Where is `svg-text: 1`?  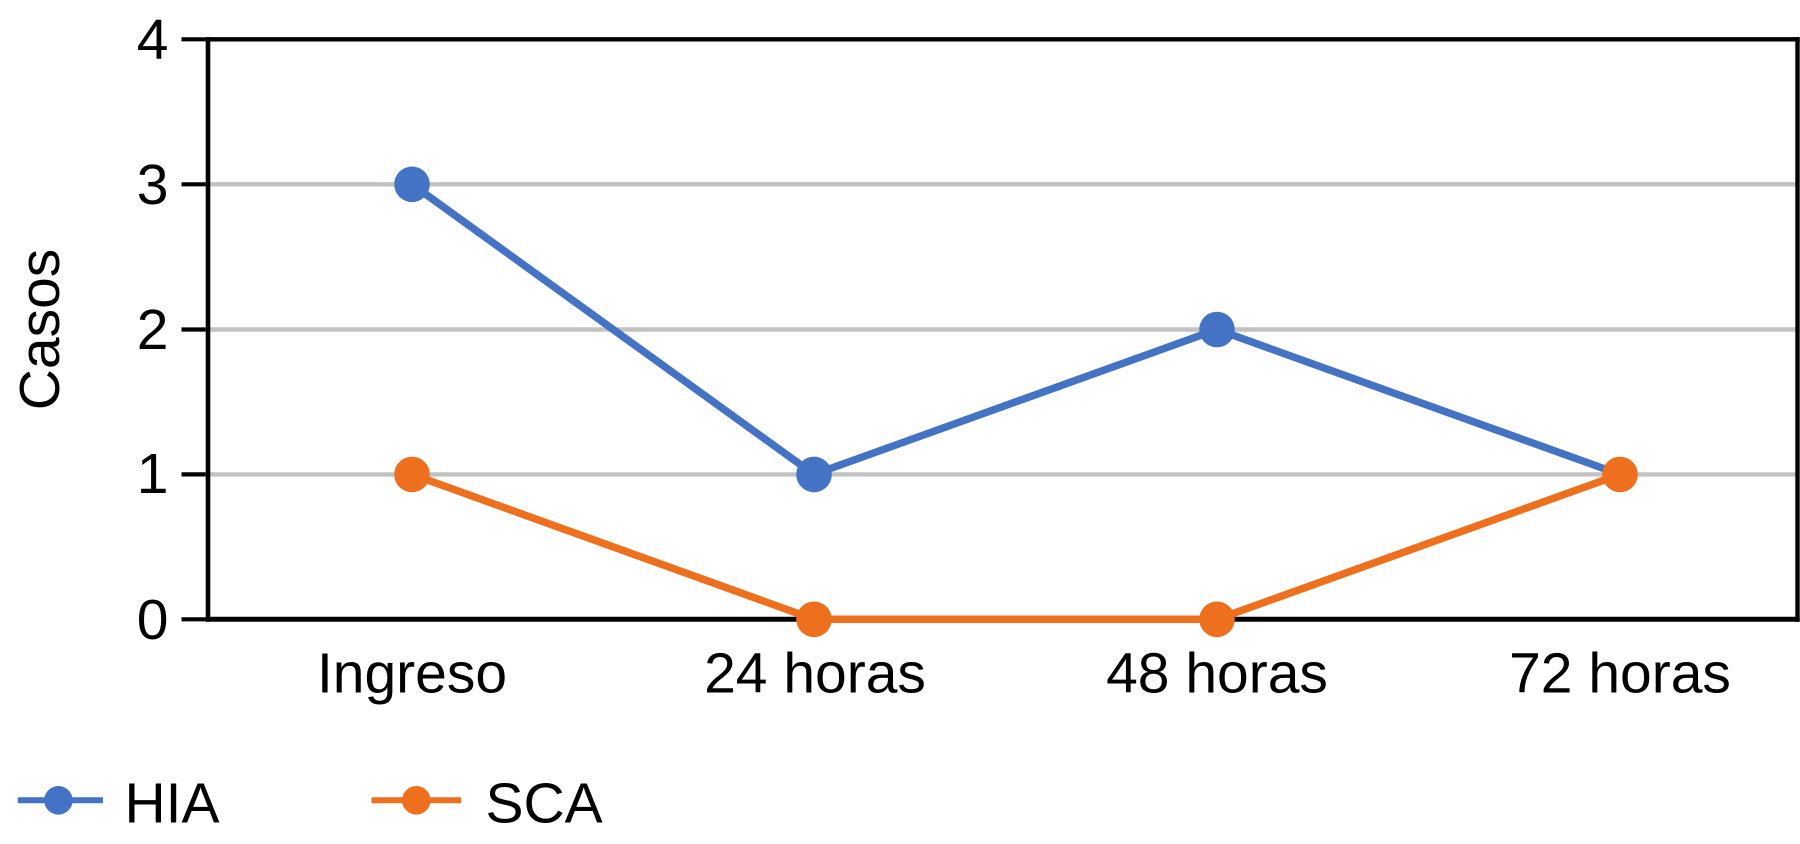
svg-text: 1 is located at coordinates (153, 474).